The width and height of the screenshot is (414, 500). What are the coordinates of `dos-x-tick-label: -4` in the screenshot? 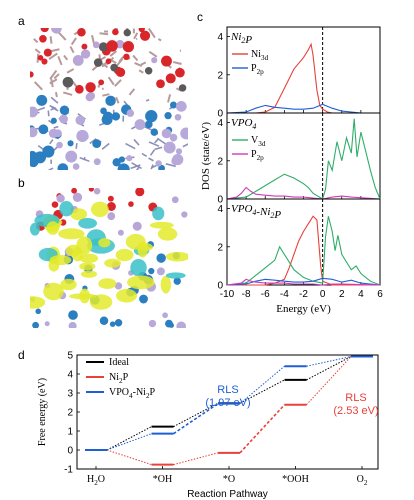 It's located at (284, 294).